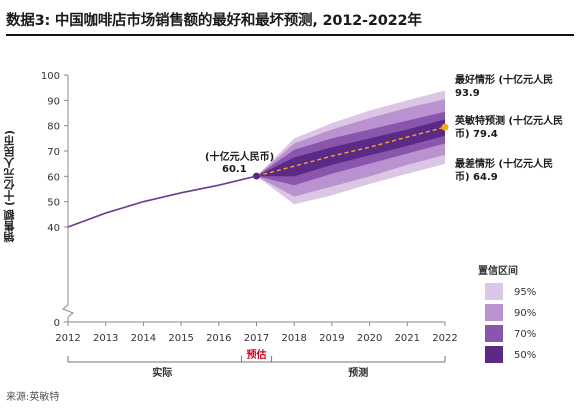  What do you see at coordinates (53, 228) in the screenshot?
I see `y-tick-label: 40` at bounding box center [53, 228].